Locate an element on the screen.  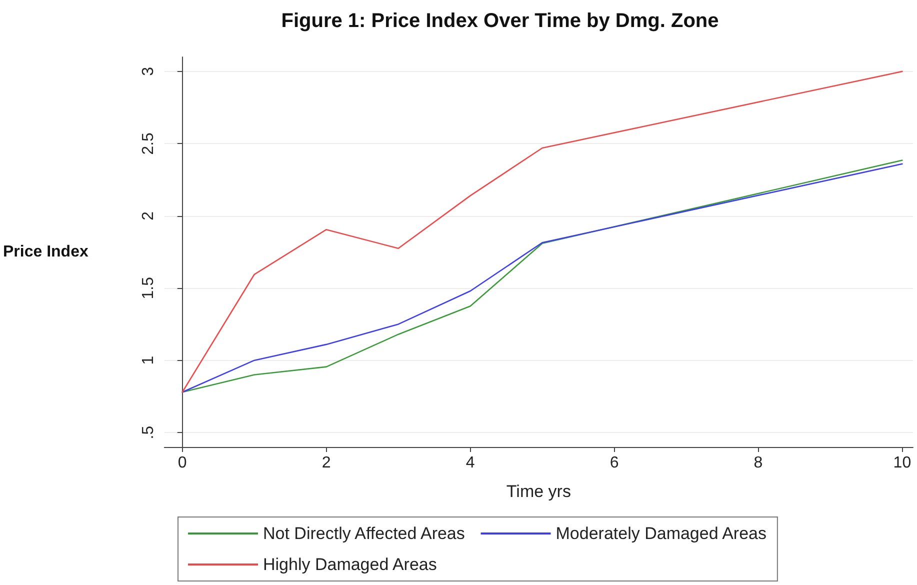
legend-label: Moderately Damaged Areas is located at coordinates (661, 533).